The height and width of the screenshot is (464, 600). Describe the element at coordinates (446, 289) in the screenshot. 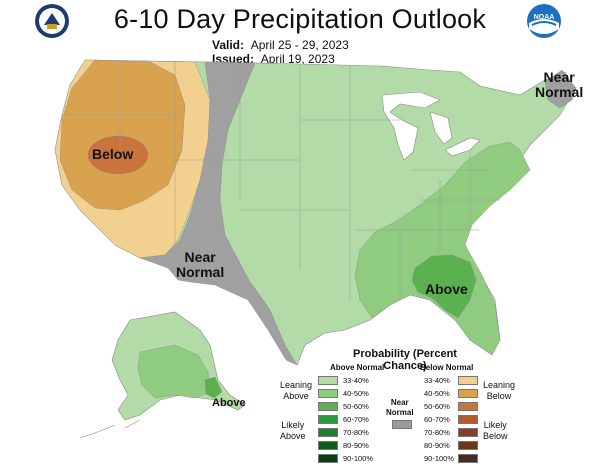

I see `label-above-southeast: Above` at that location.